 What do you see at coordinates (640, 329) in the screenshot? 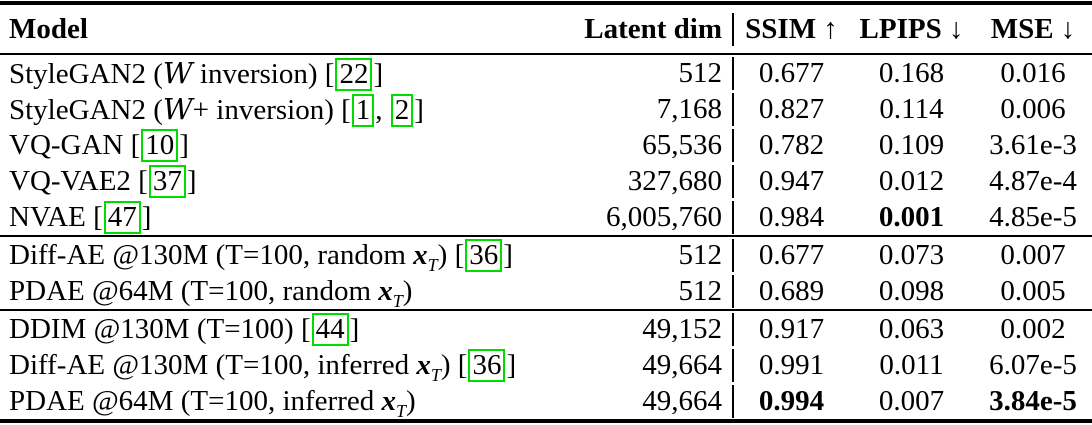
I see `latent-dim-cell: 49,152` at bounding box center [640, 329].